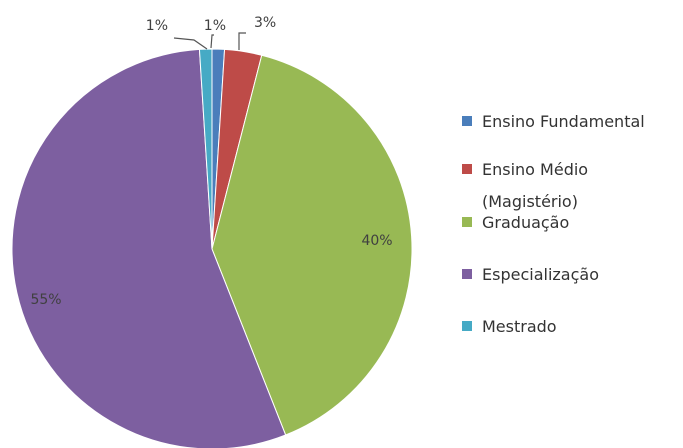 This screenshot has width=683, height=448. Describe the element at coordinates (205, 149) in the screenshot. I see `pie-slice-mestrado` at that location.